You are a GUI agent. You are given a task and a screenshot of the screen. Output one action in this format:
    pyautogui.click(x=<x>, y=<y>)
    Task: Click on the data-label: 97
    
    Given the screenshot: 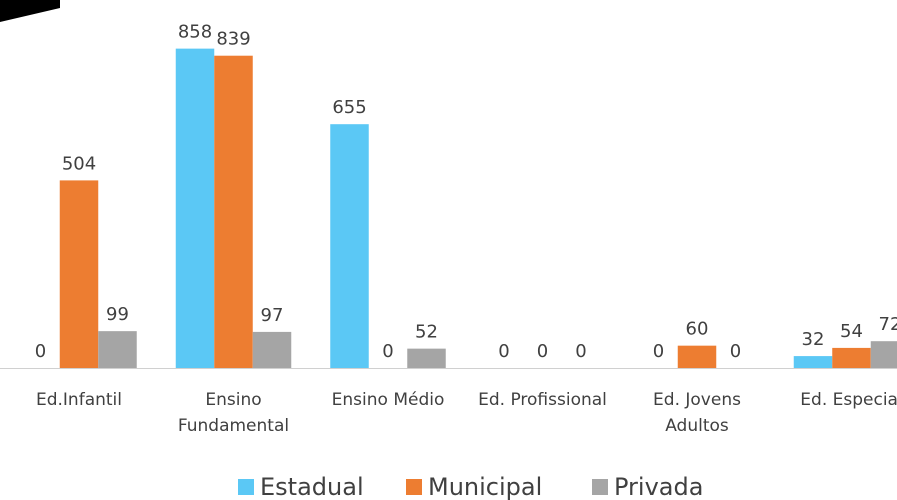 What is the action you would take?
    pyautogui.click(x=272, y=315)
    